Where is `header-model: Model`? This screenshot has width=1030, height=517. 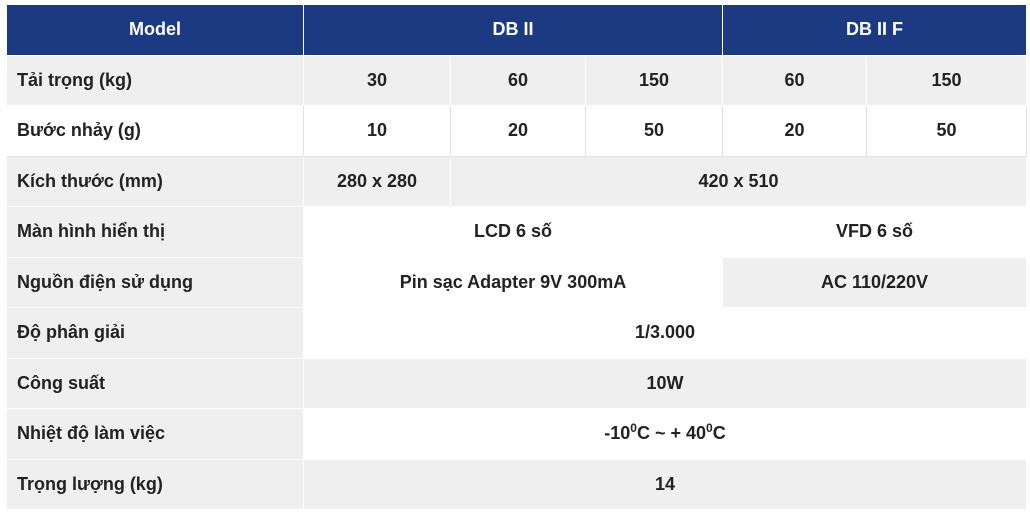 header-model: Model is located at coordinates (155, 30).